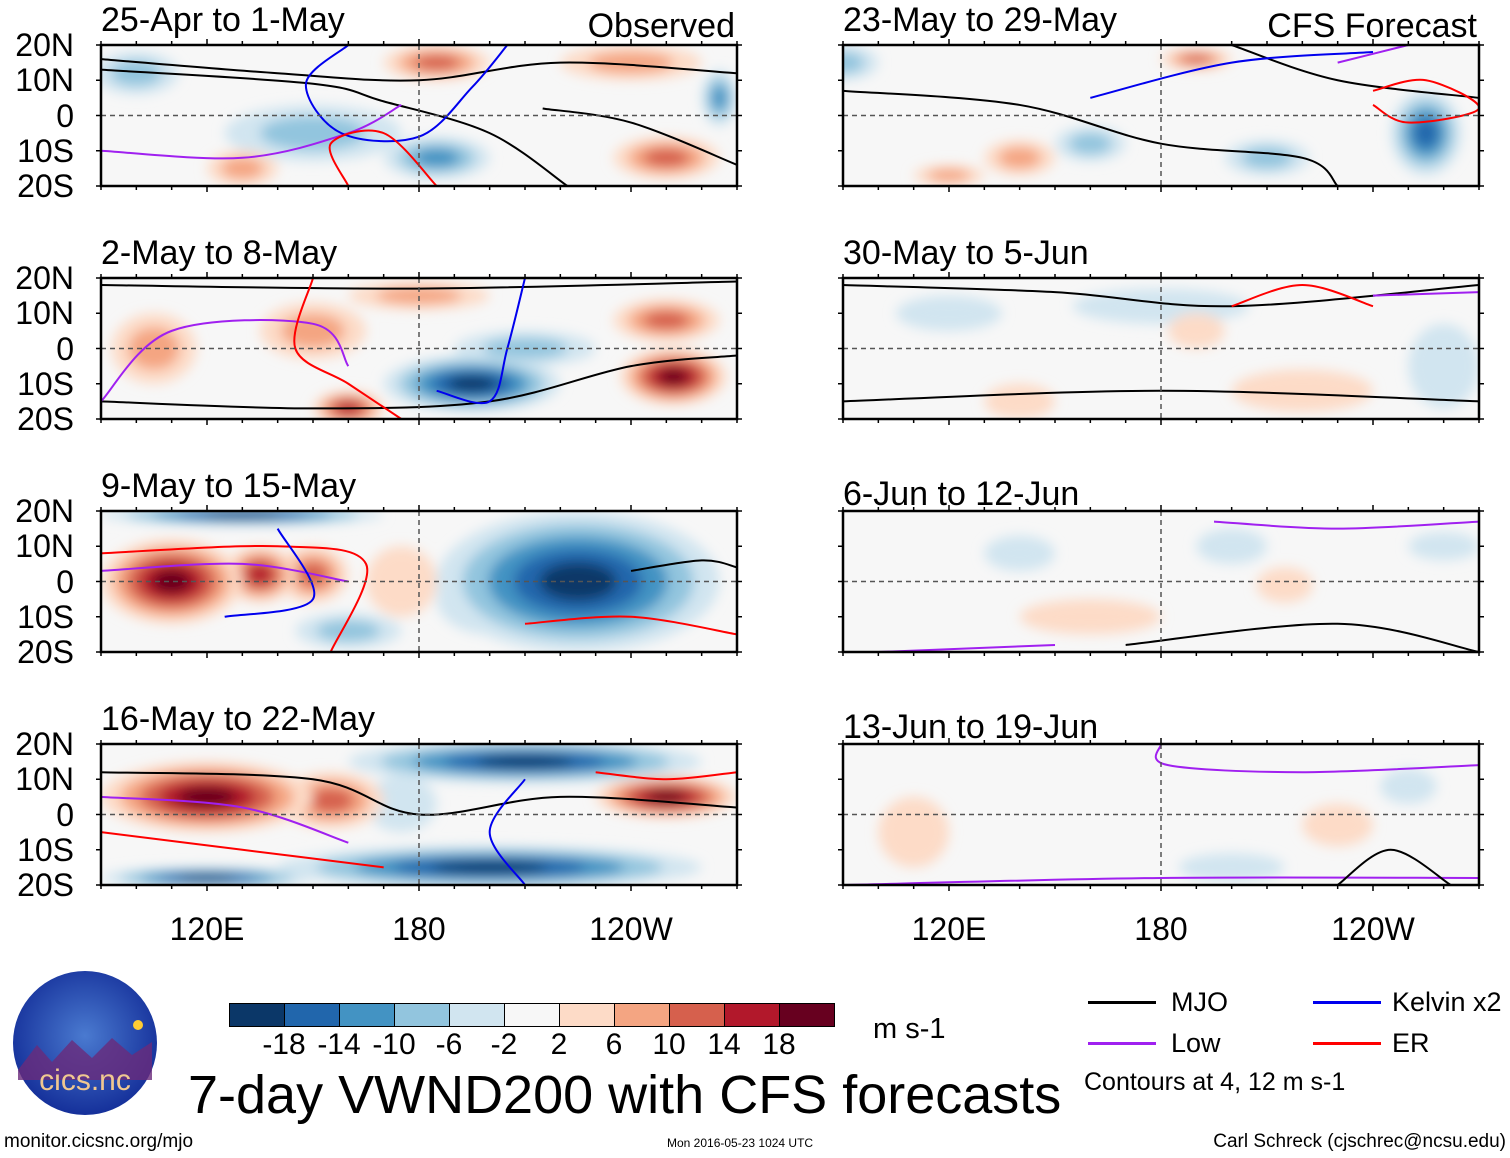 The width and height of the screenshot is (1510, 1158). Describe the element at coordinates (1196, 1043) in the screenshot. I see `legend-label-low: Low` at that location.